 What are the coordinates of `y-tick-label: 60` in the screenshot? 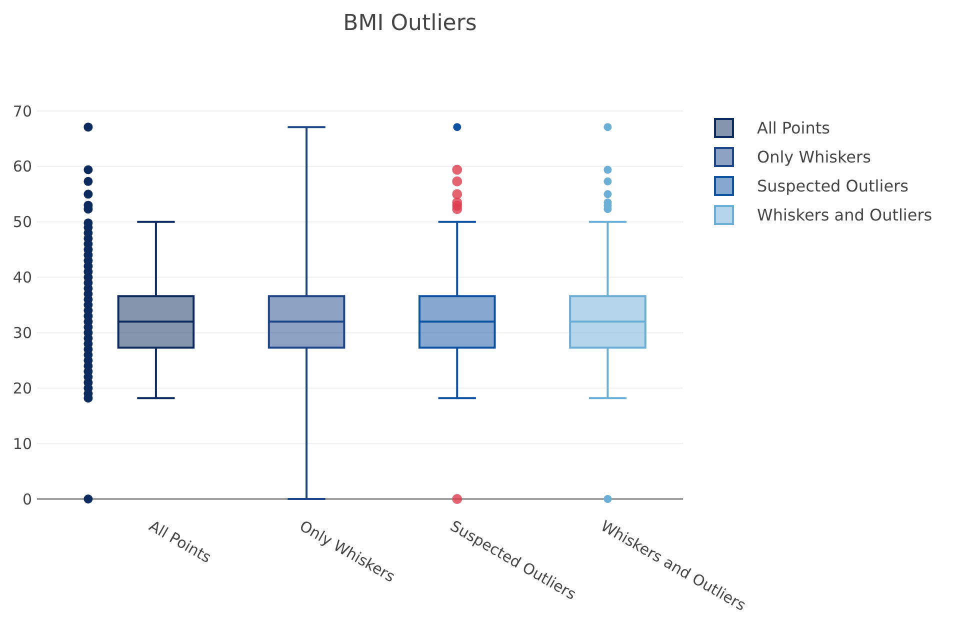 It's located at (22, 167).